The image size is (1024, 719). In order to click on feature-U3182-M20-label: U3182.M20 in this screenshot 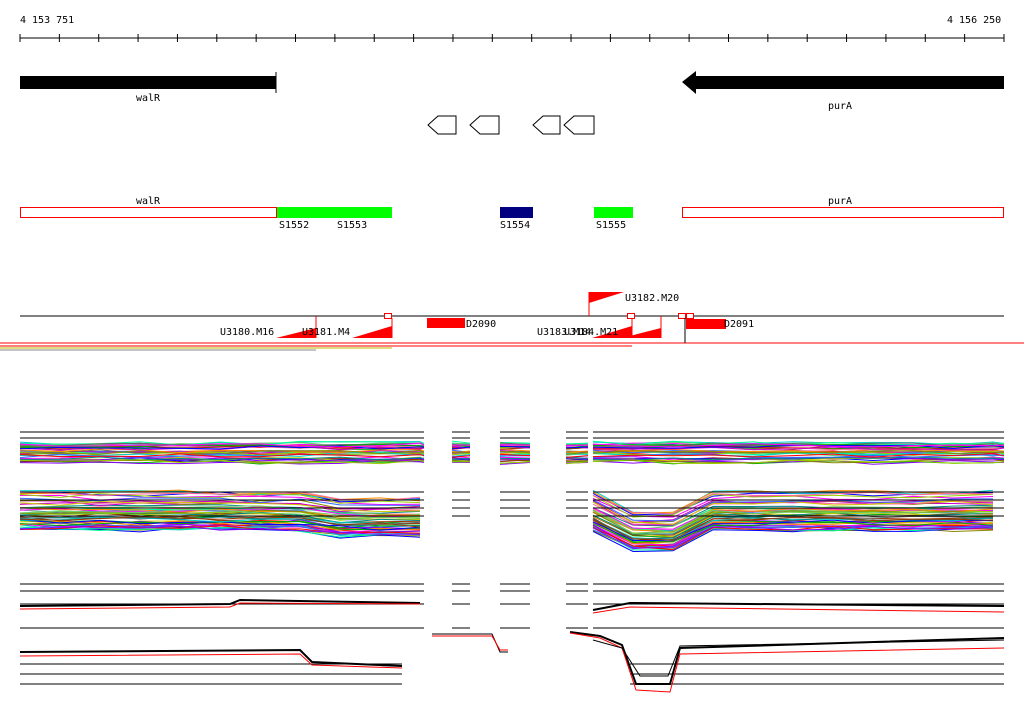, I will do `click(652, 298)`.